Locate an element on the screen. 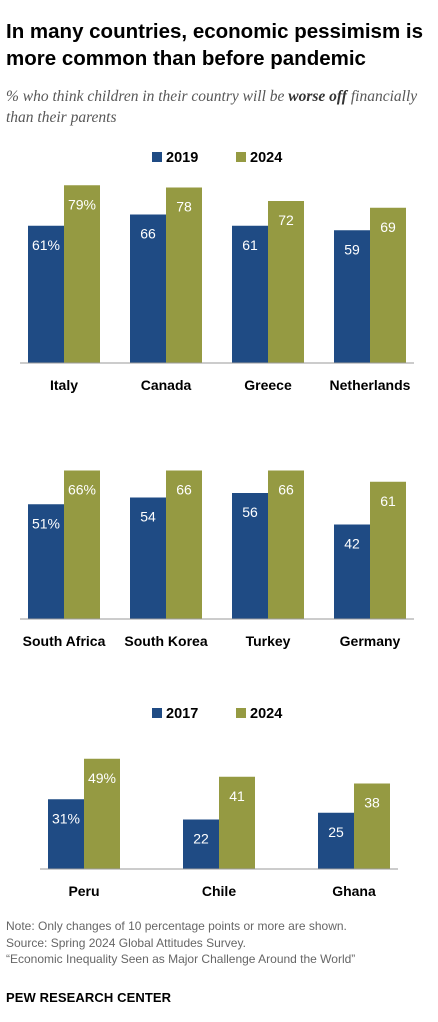 This screenshot has height=1022, width=438. bar-greece-2019 is located at coordinates (250, 294).